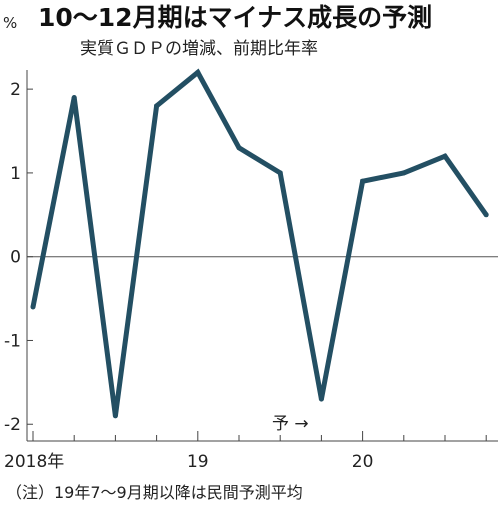 The height and width of the screenshot is (508, 500). Describe the element at coordinates (199, 49) in the screenshot. I see `chart-subtitle: 実質ＧＤＰの増減、前期比年率` at that location.